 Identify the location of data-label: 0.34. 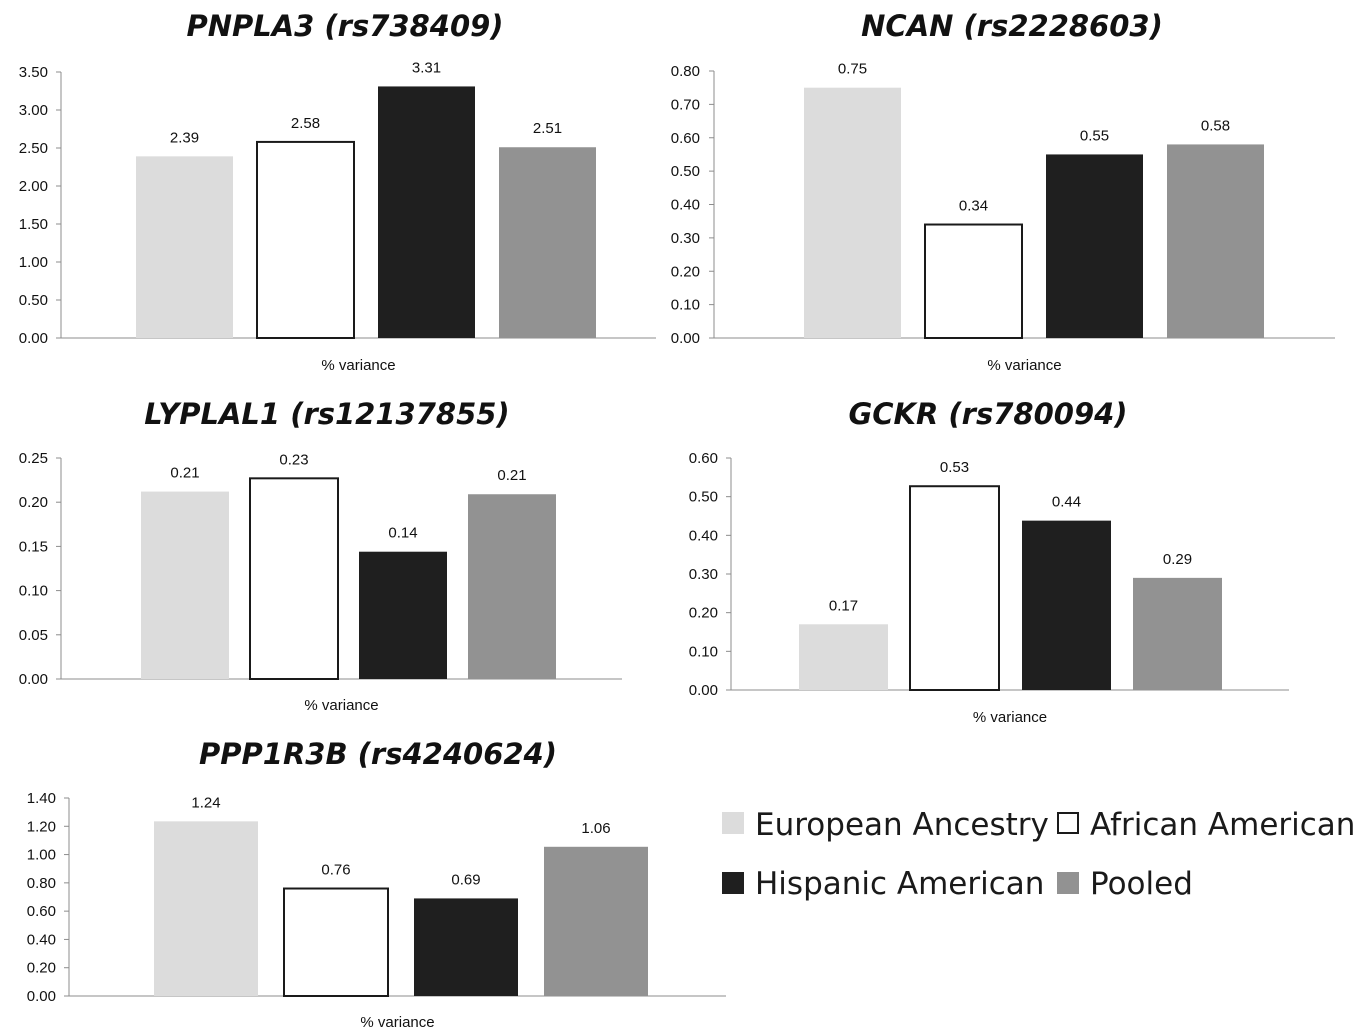
(973, 206).